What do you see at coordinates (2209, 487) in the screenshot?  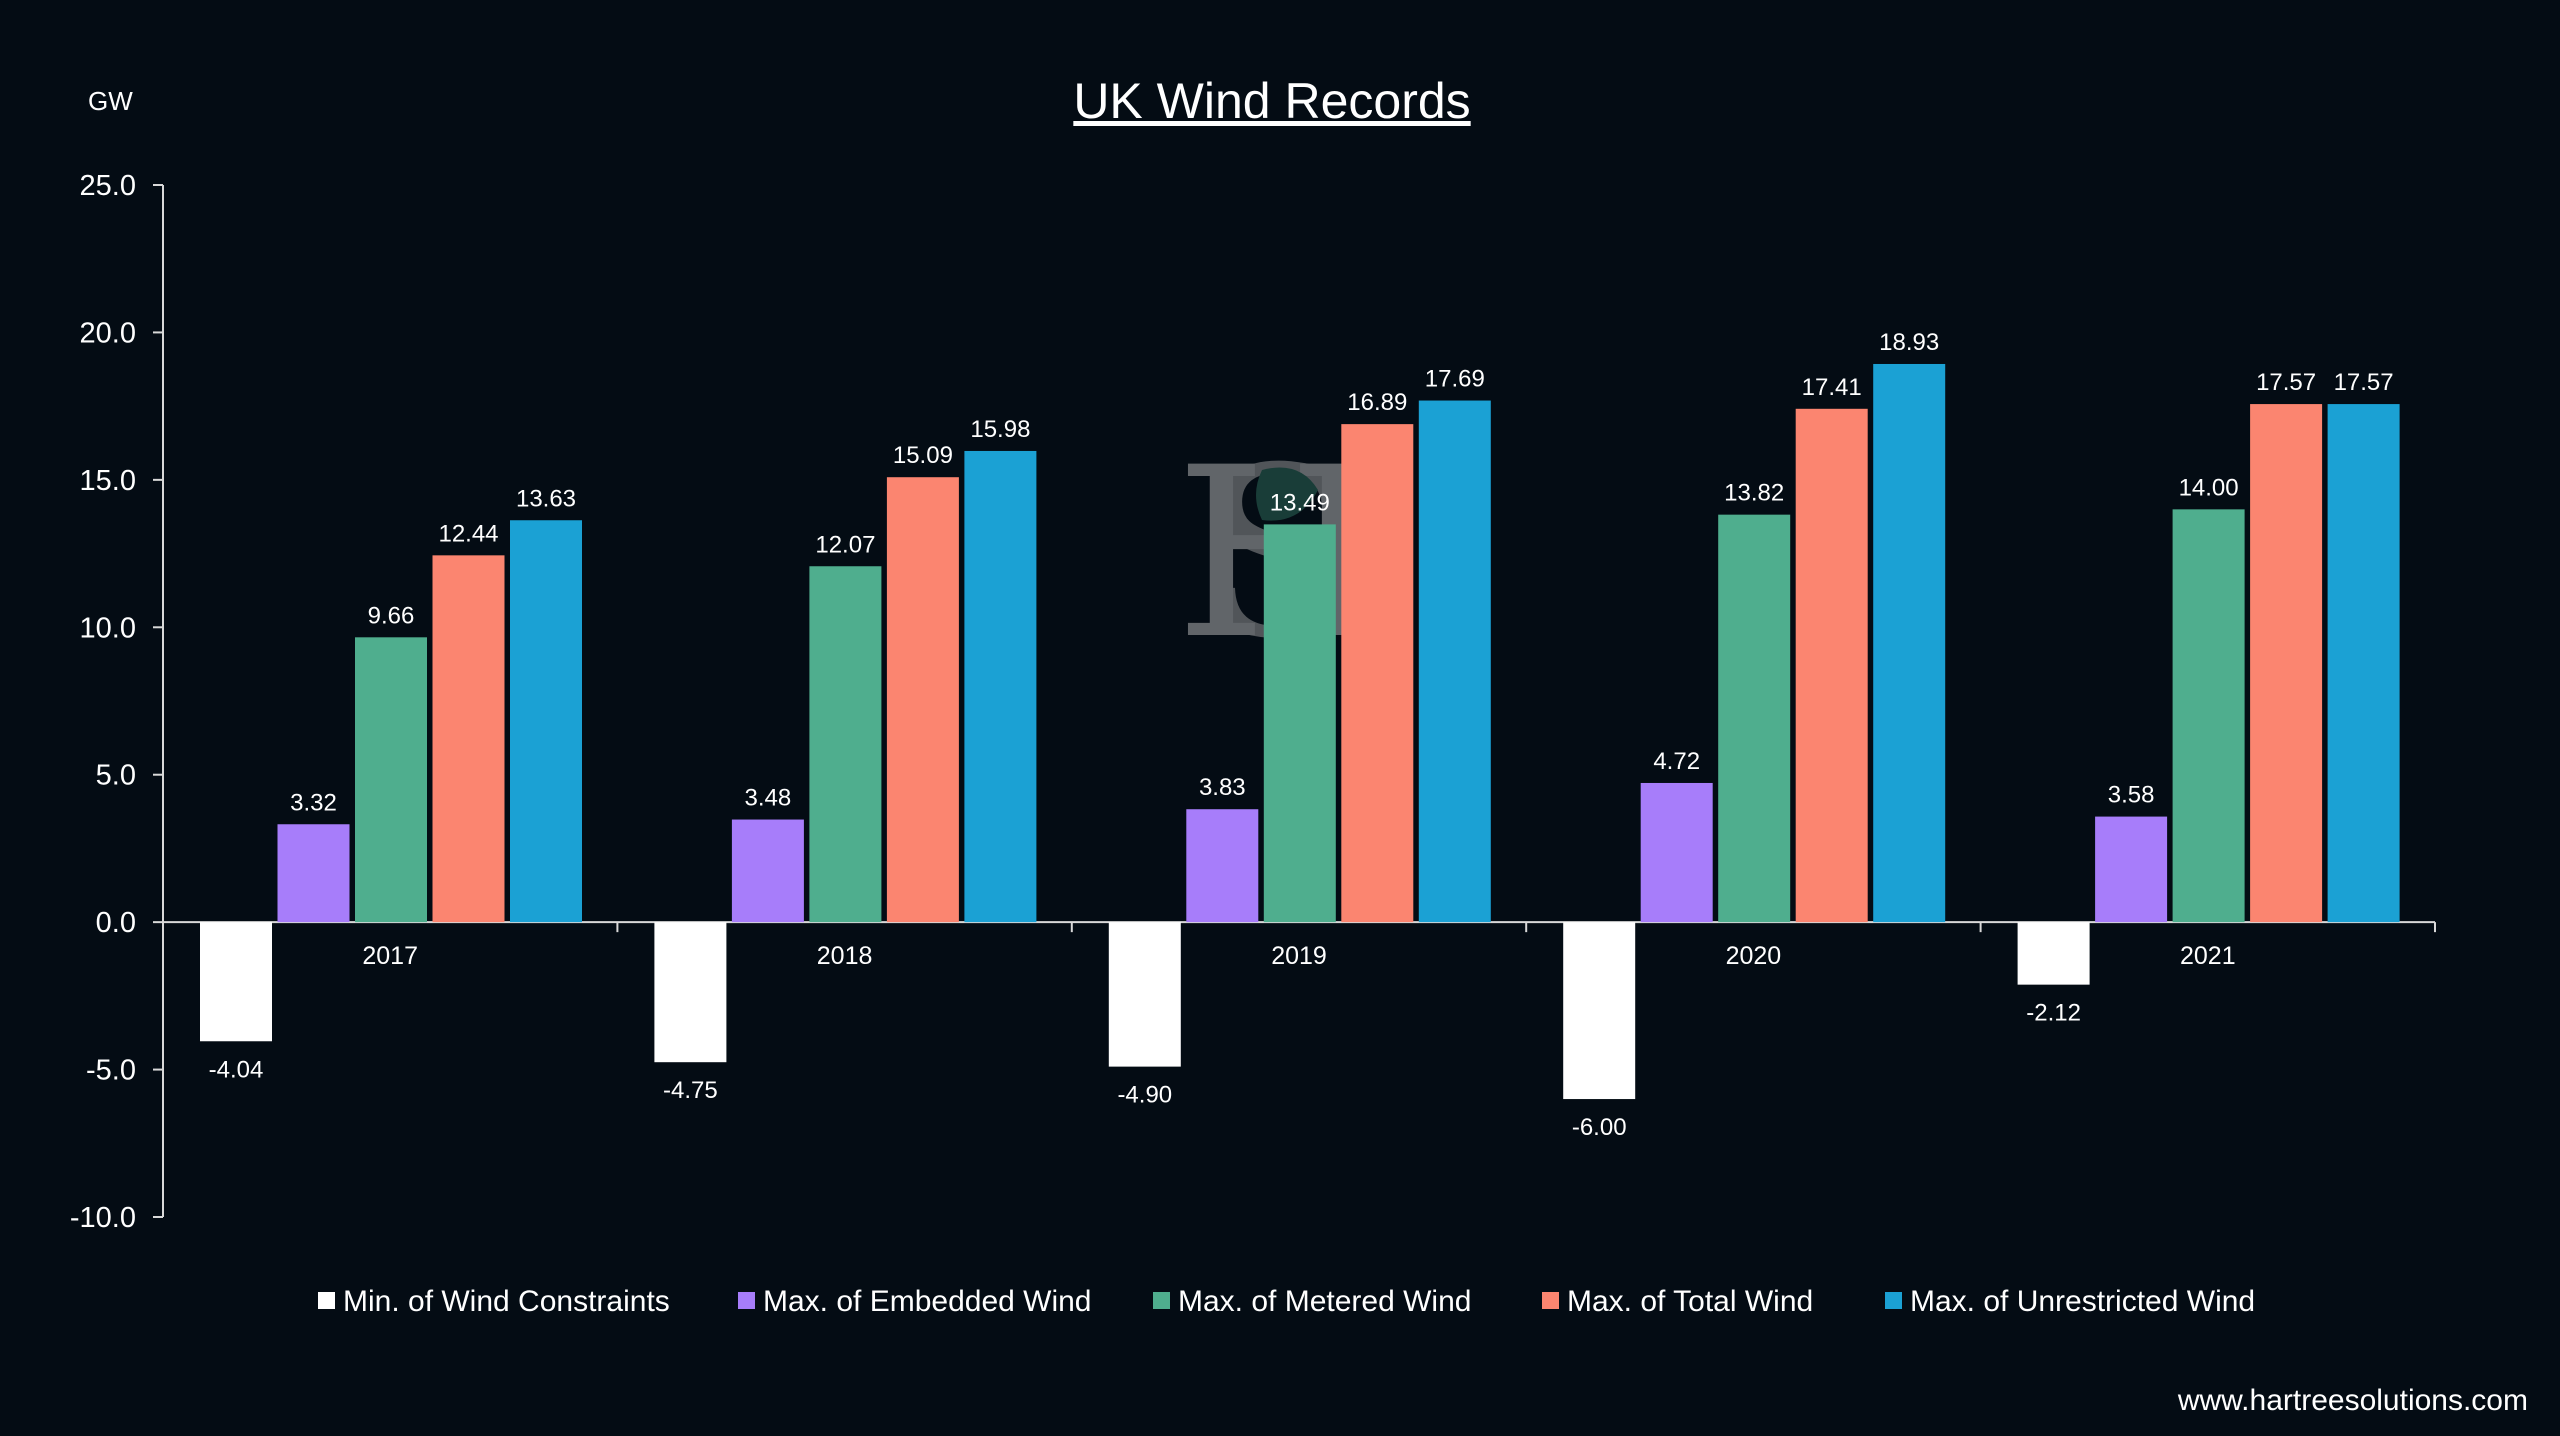 I see `data-label: 14.00` at bounding box center [2209, 487].